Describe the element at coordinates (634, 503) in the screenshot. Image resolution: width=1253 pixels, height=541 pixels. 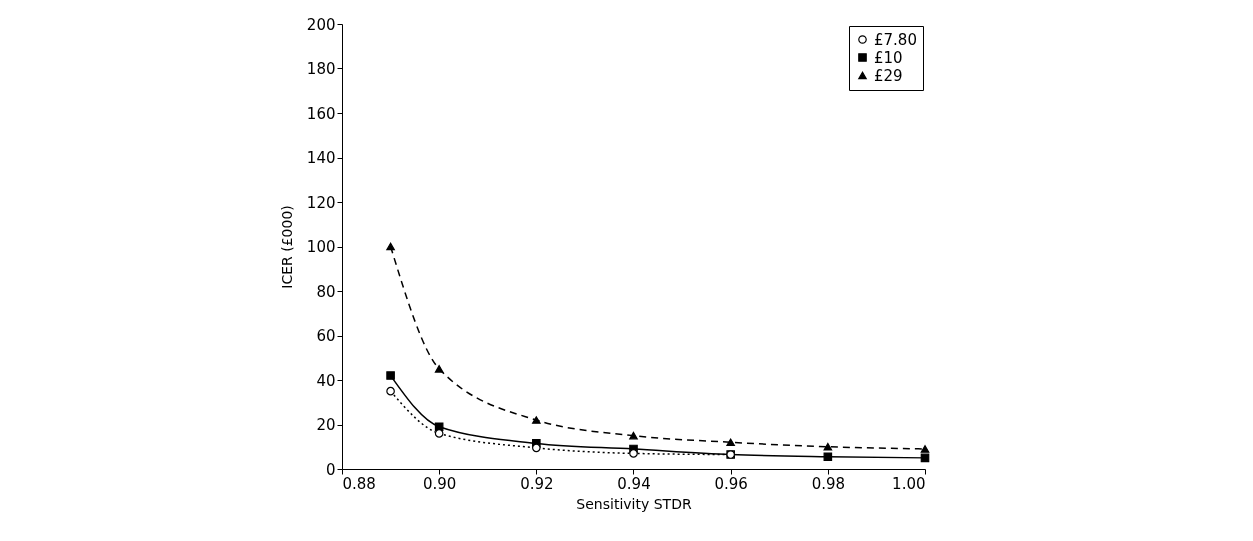
I see `x-axis-title: Sensitivity STDR` at that location.